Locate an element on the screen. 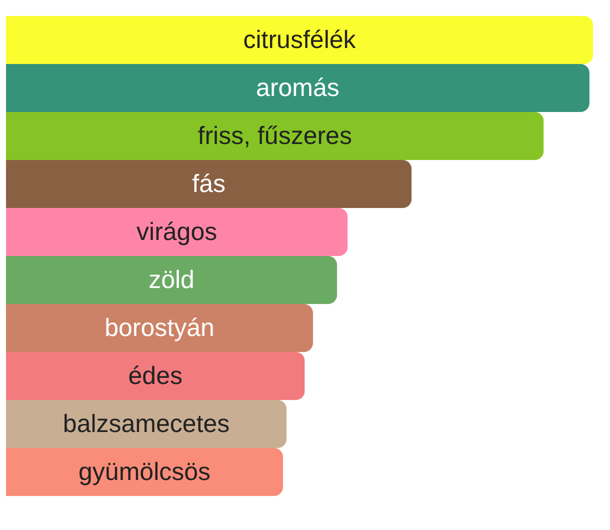 Image resolution: width=610 pixels, height=530 pixels. y-tick-label: borostyán is located at coordinates (159, 328).